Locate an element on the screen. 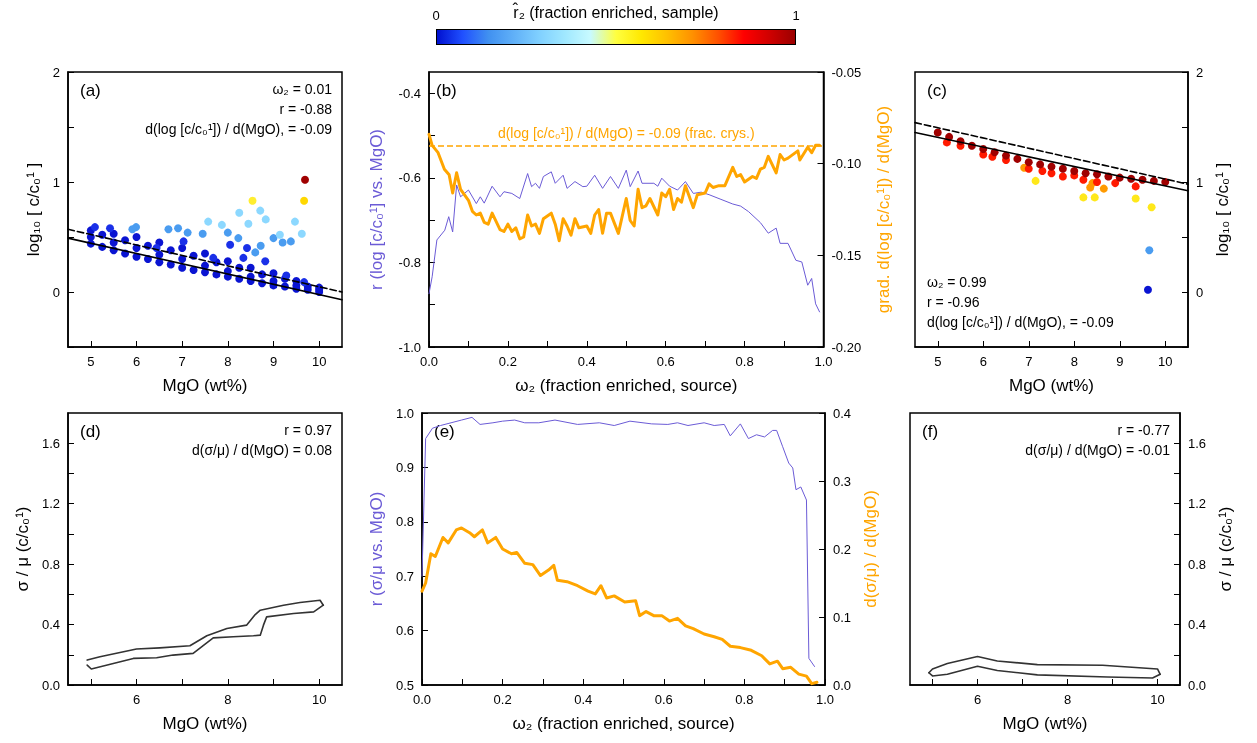  y-axis-title: r (σ/μ vs. MgO) is located at coordinates (377, 549).